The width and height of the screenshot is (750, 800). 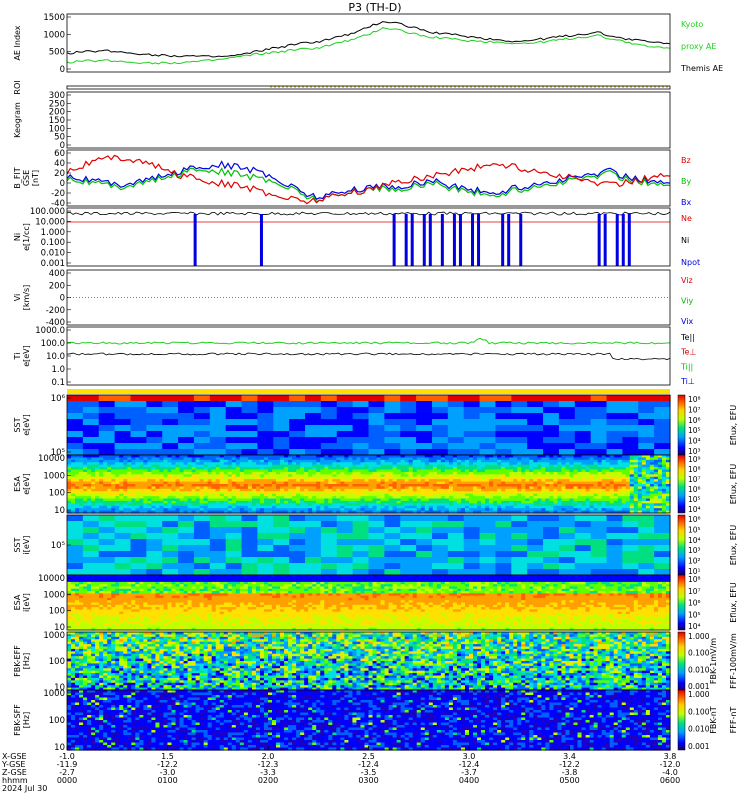 What do you see at coordinates (58, 204) in the screenshot?
I see `y-tick-label: -40` at bounding box center [58, 204].